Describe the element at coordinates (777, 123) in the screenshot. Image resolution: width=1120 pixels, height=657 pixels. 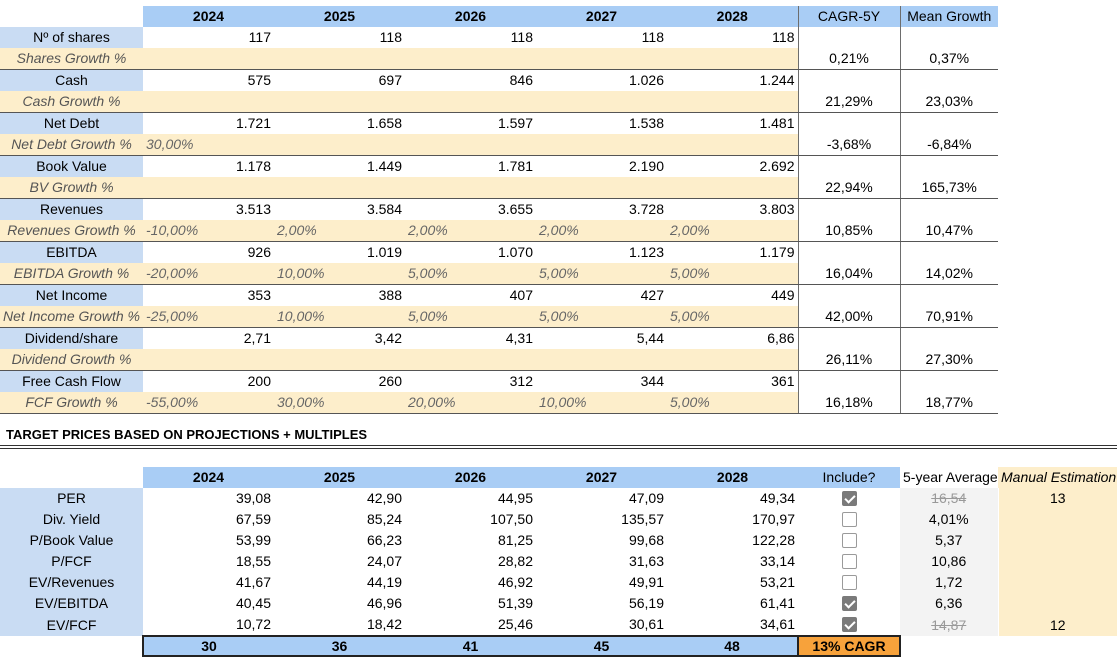
I see `metric-value: 1.481` at that location.